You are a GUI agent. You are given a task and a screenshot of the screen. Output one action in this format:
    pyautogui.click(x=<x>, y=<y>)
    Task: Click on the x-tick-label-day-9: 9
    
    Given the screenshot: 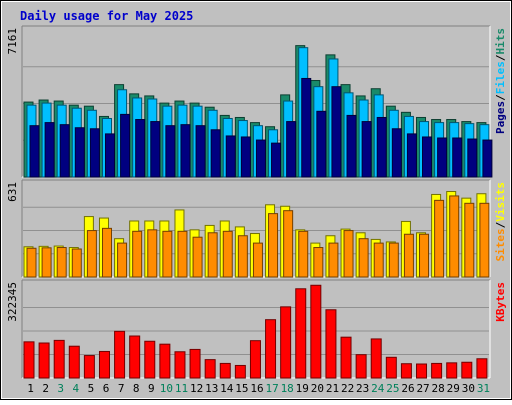 What is the action you would take?
    pyautogui.click(x=151, y=388)
    